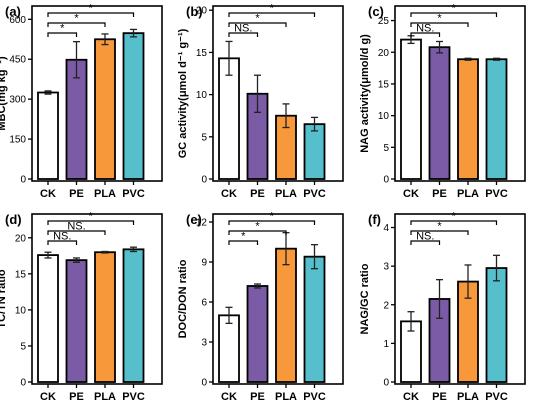 The image size is (535, 405). Describe the element at coordinates (17, 20) in the screenshot. I see `y-tick-label: 600` at that location.